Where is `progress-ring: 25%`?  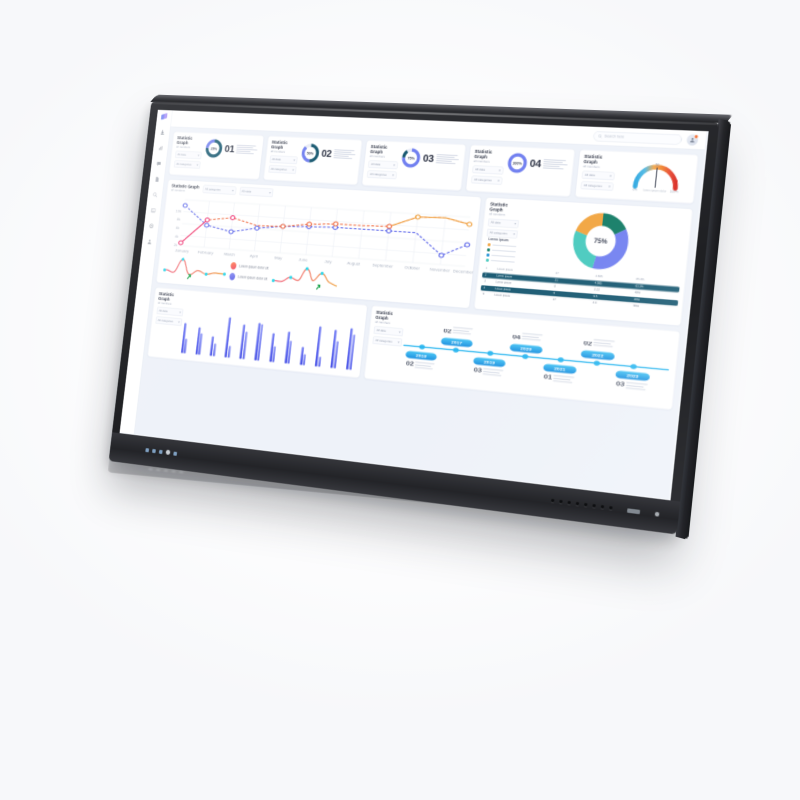 progress-ring: 25% is located at coordinates (213, 149).